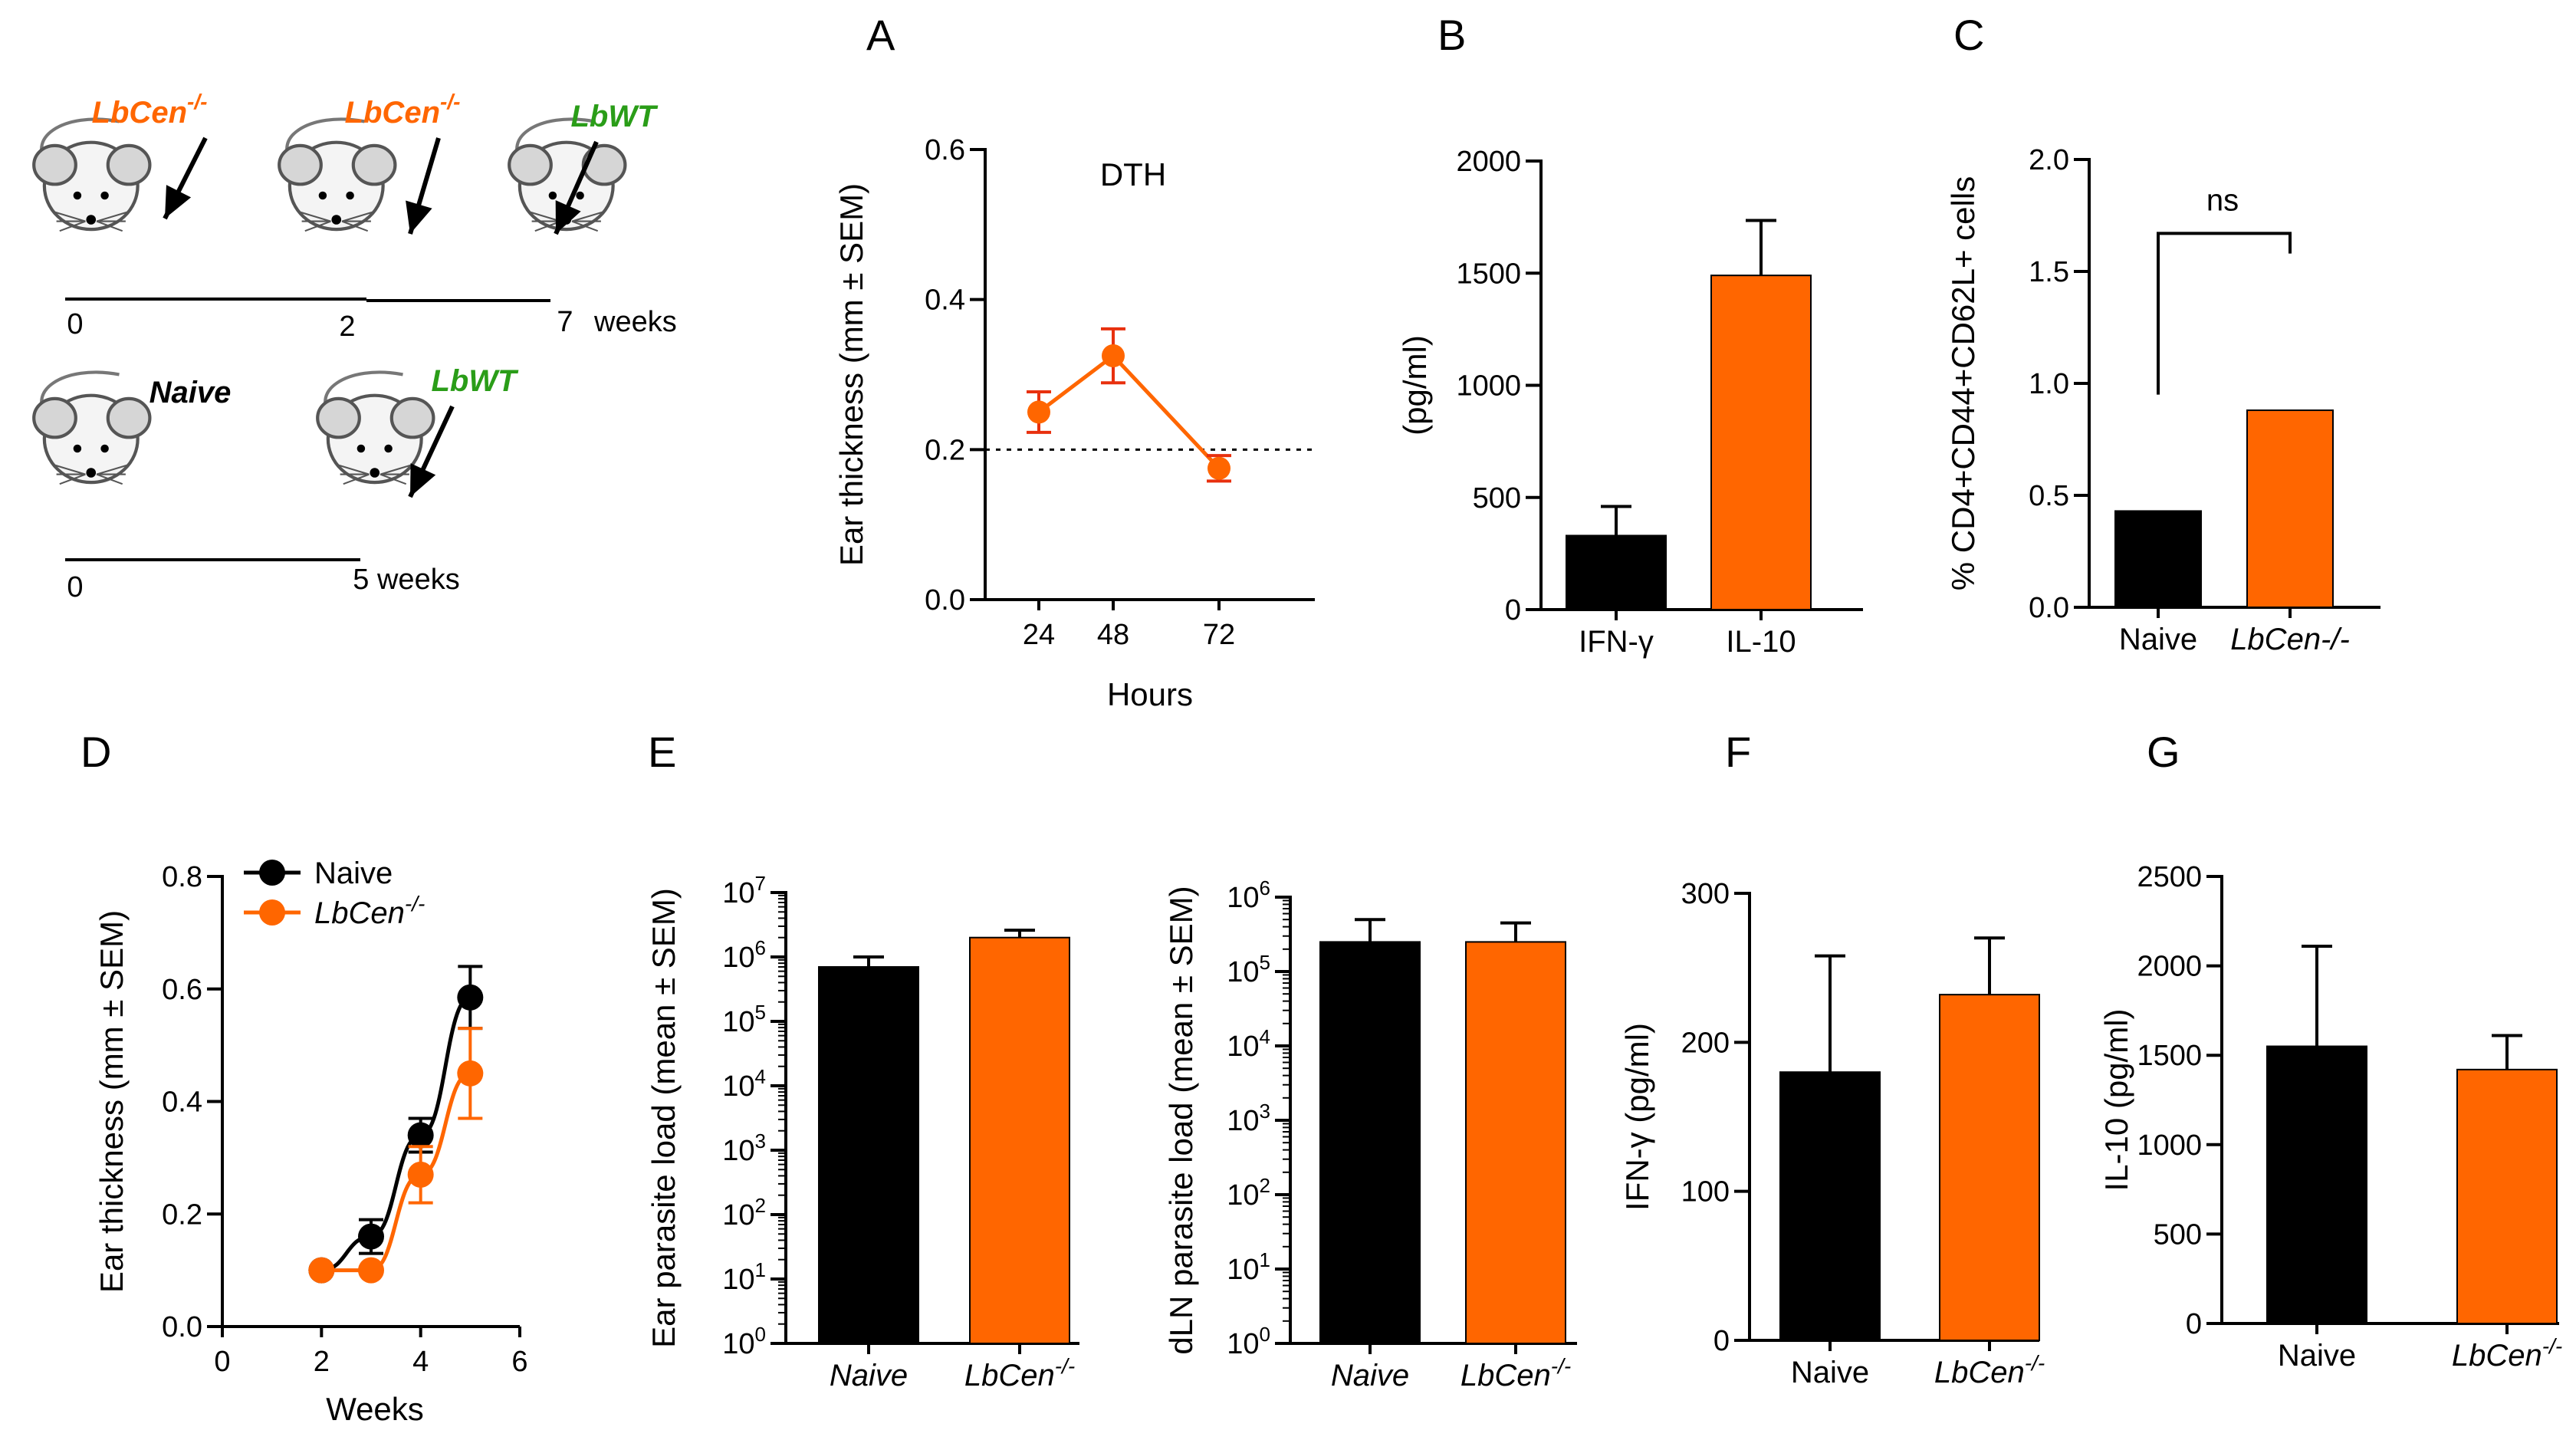  Describe the element at coordinates (2507, 1353) in the screenshot. I see `x-category-label: LbCen-/-` at that location.